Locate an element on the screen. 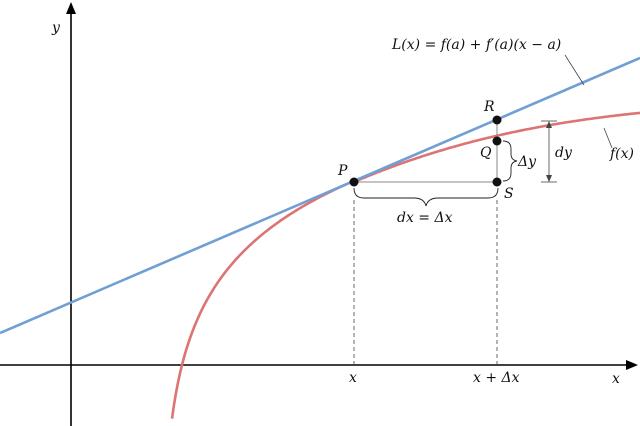 The image size is (640, 426). curve-label-leader is located at coordinates (608, 138).